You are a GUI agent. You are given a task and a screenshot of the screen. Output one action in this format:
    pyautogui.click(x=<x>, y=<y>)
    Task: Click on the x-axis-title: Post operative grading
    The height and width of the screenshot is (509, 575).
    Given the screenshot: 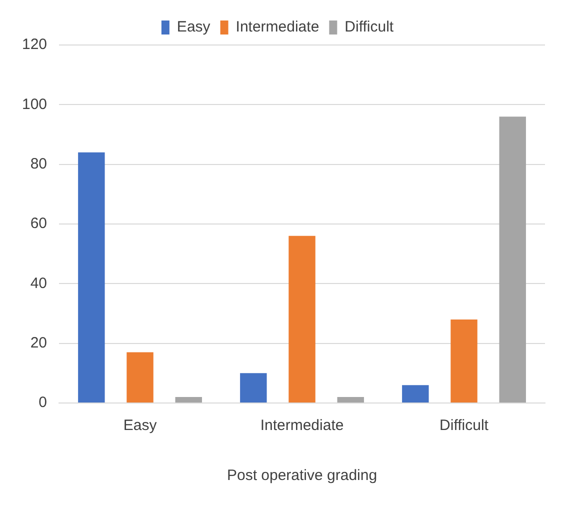 What is the action you would take?
    pyautogui.click(x=302, y=475)
    